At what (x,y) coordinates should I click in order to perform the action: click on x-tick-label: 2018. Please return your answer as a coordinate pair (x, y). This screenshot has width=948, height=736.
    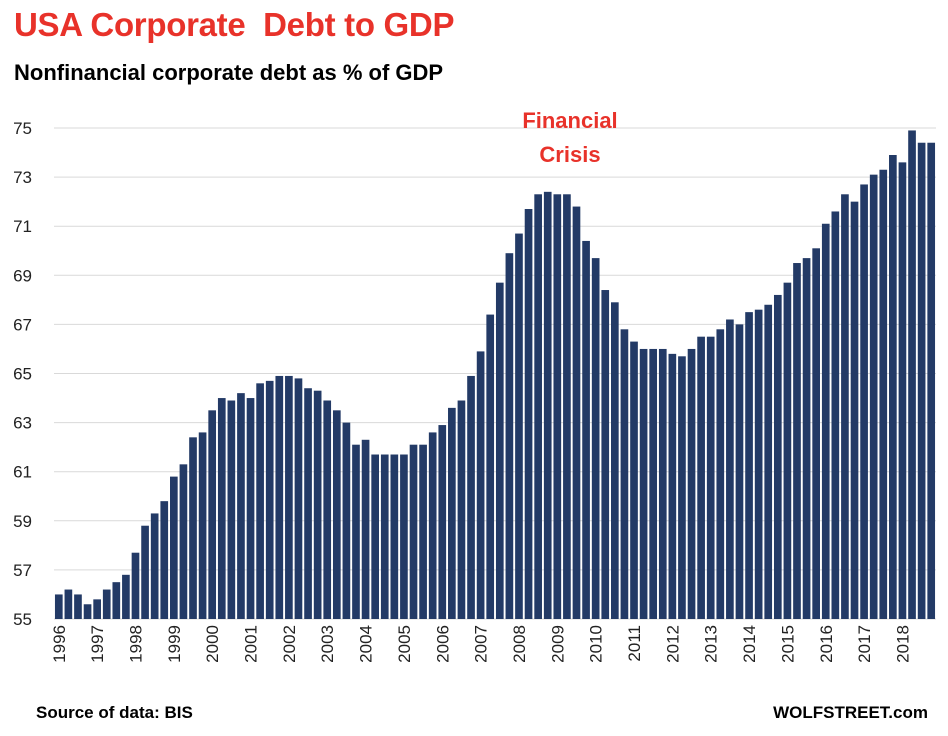
    Looking at the image, I should click on (902, 644).